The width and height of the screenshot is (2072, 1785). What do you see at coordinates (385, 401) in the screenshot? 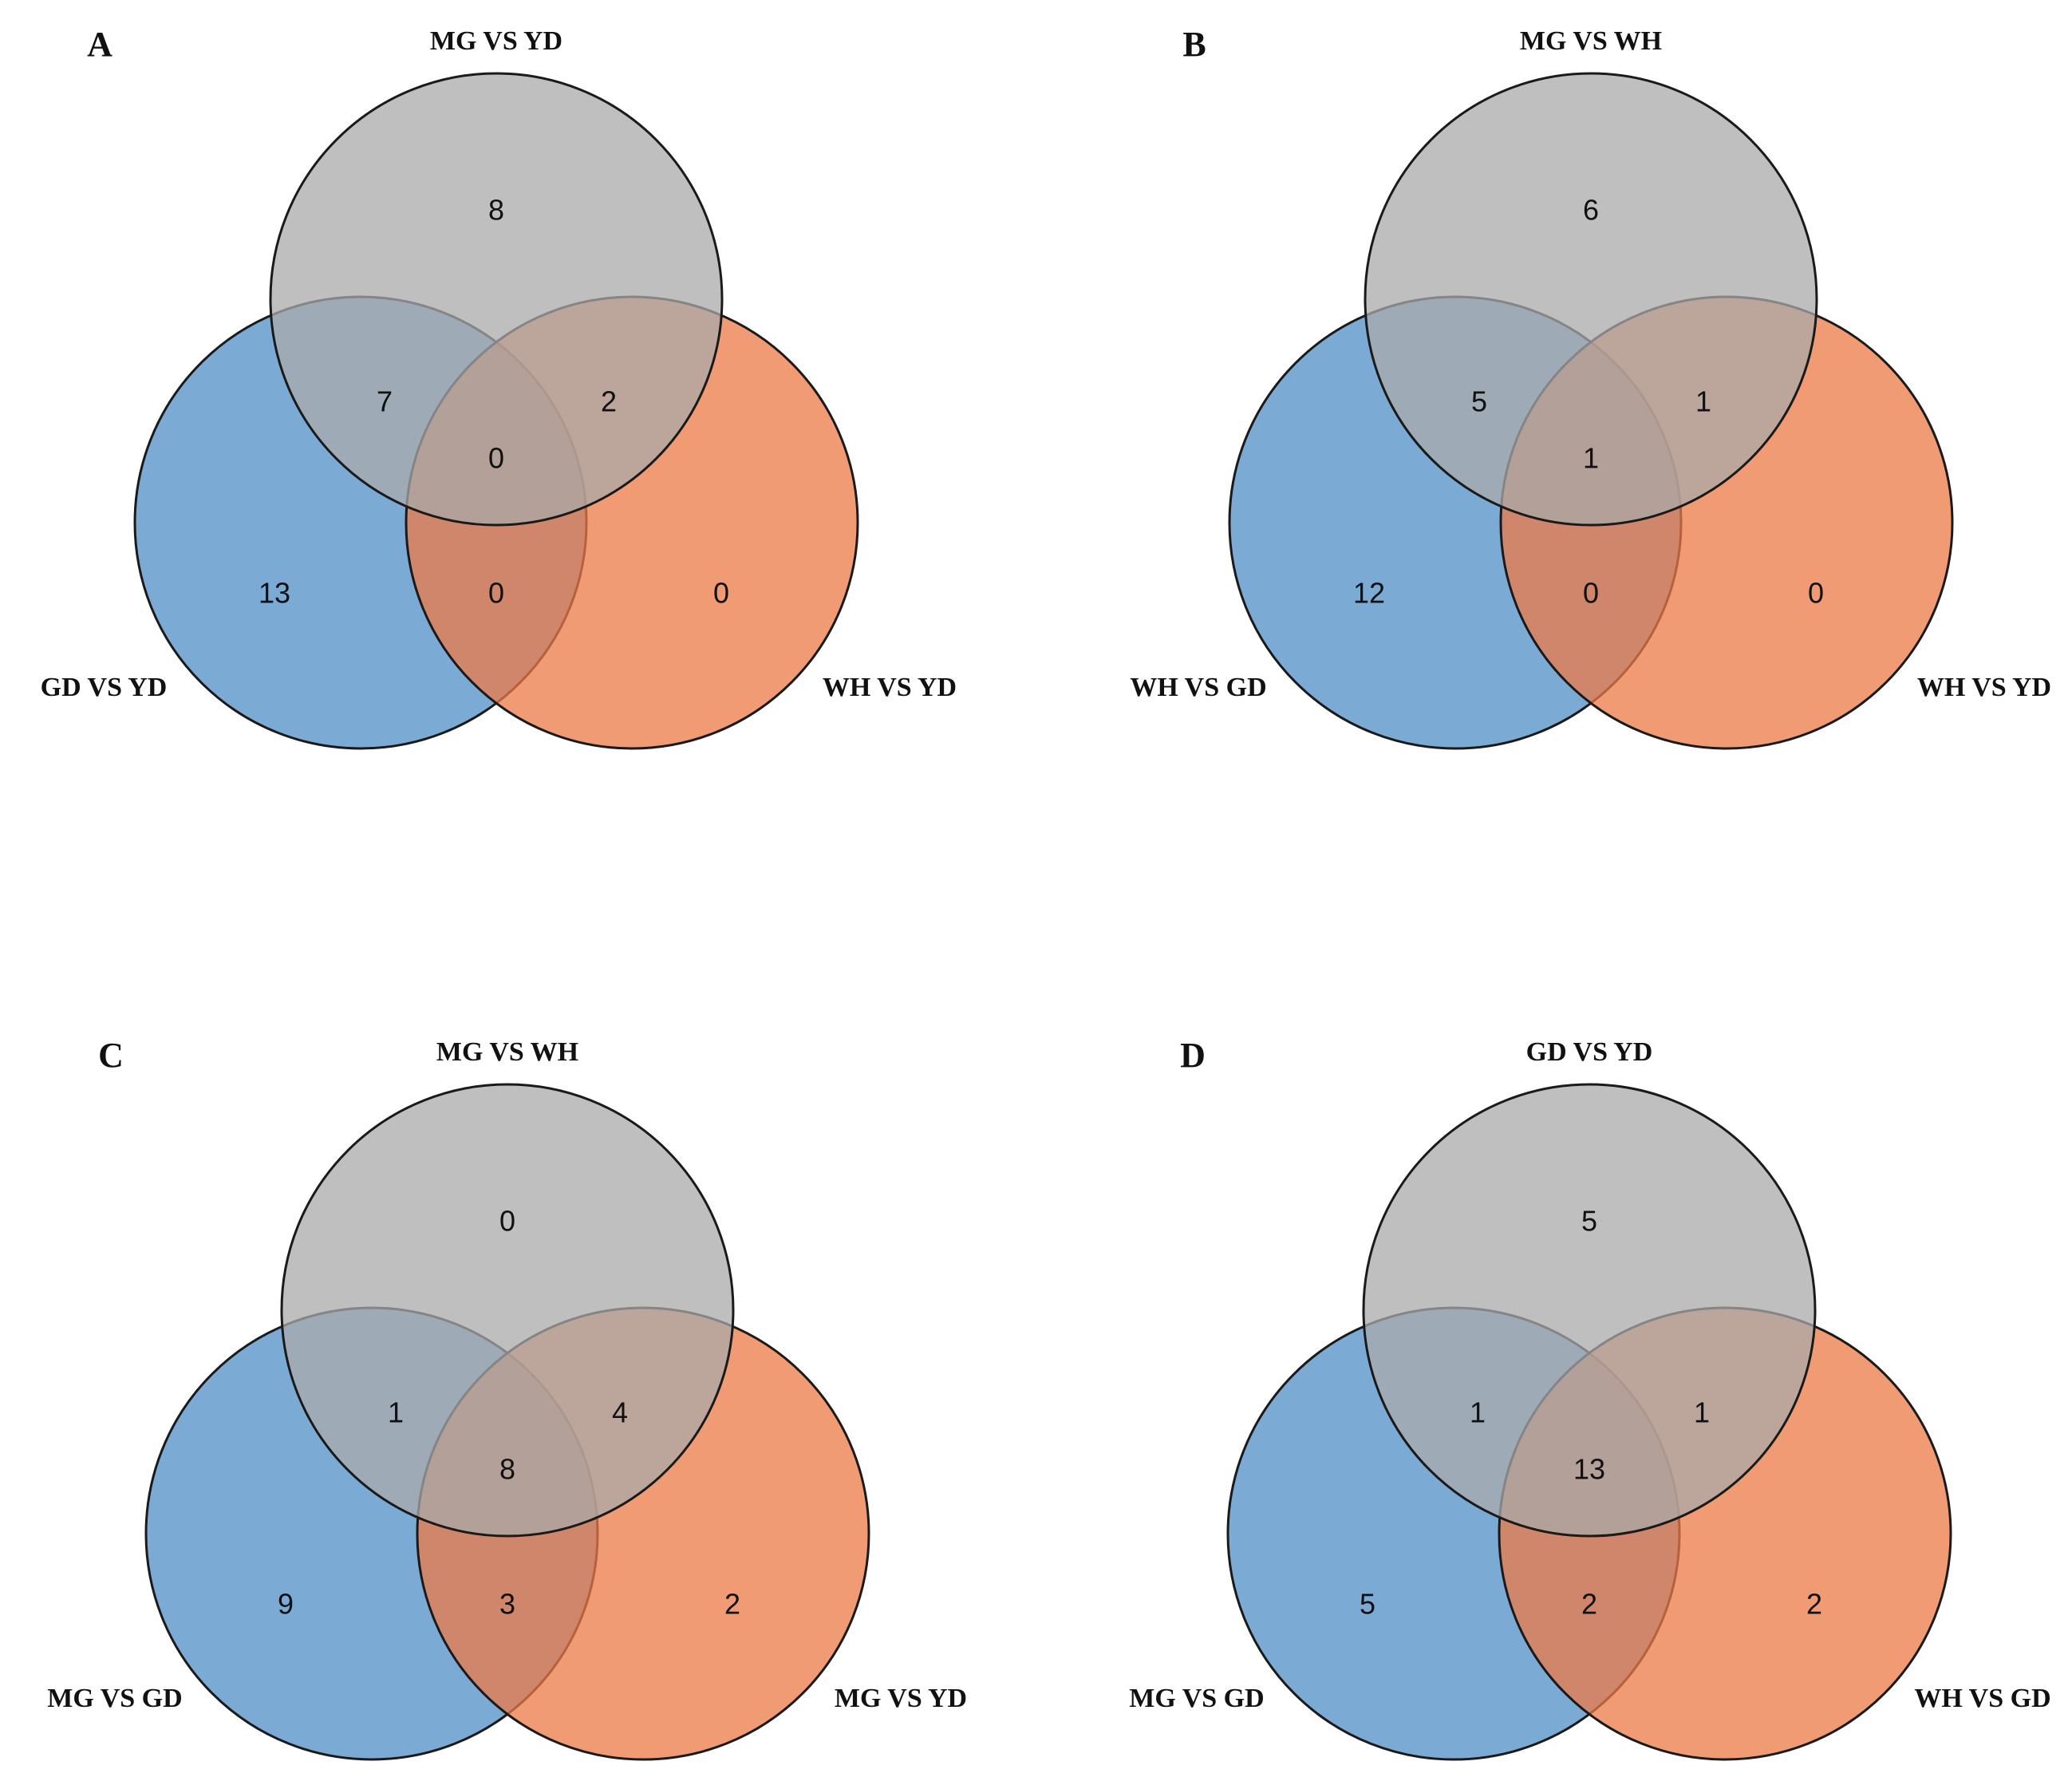
I see `region-count-top-left: 7` at bounding box center [385, 401].